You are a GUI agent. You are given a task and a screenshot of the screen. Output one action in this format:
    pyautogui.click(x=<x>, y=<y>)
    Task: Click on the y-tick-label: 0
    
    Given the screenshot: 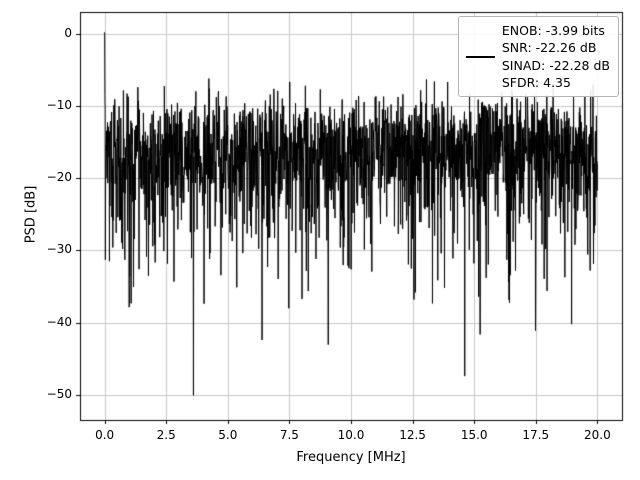 What is the action you would take?
    pyautogui.click(x=68, y=32)
    